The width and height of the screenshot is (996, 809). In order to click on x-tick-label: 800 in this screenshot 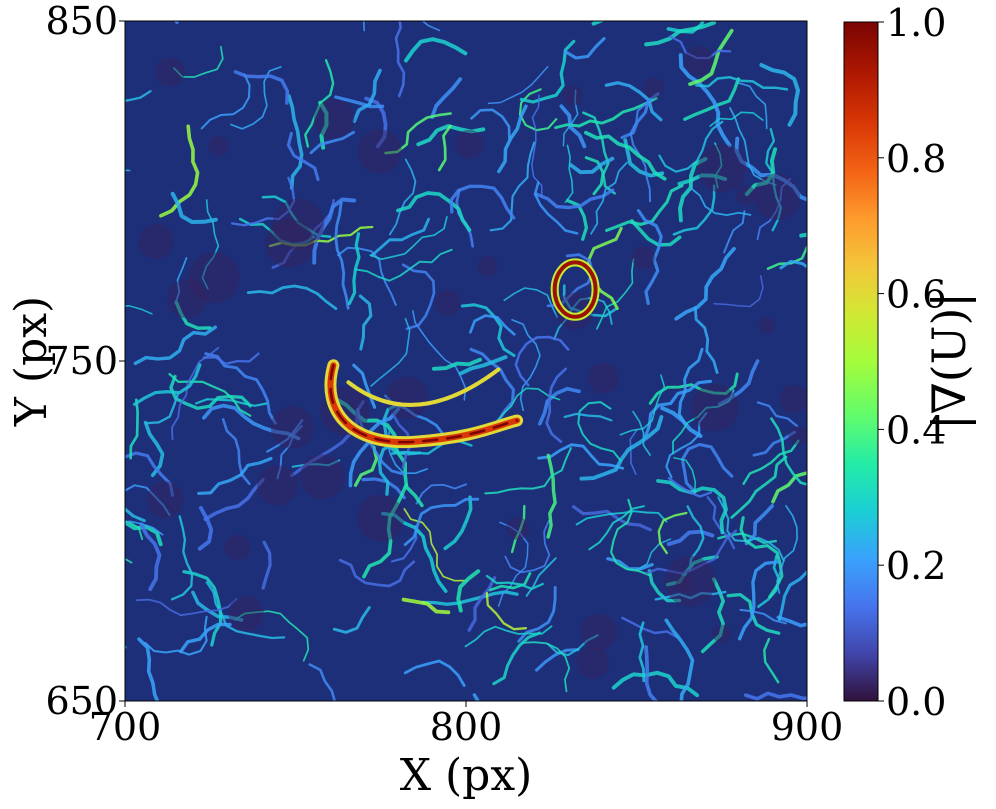, I will do `click(466, 727)`.